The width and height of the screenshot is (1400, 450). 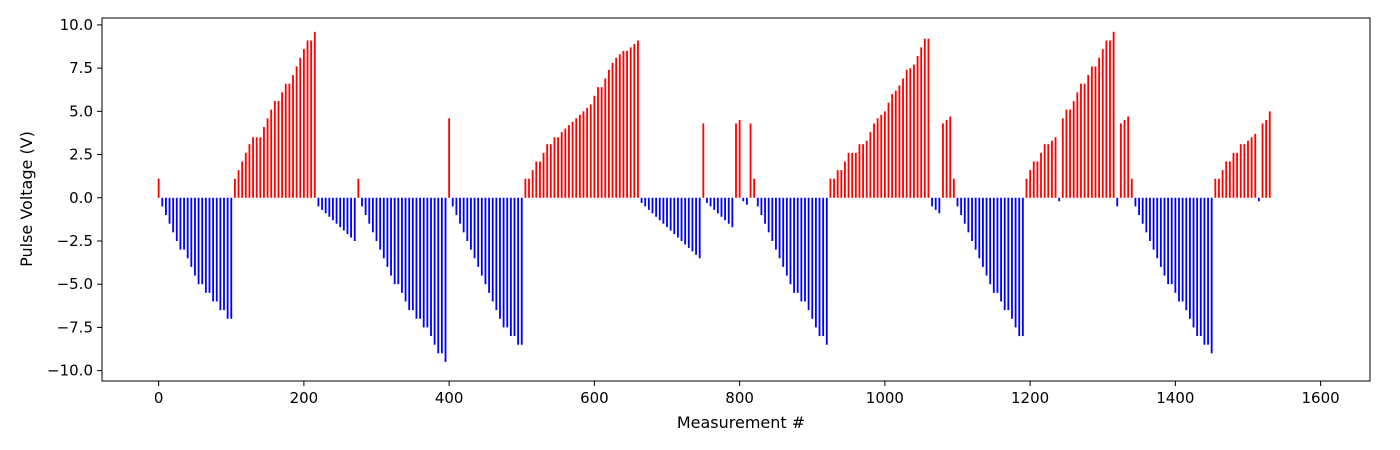 What do you see at coordinates (75, 327) in the screenshot?
I see `y-tick-label: −7.5` at bounding box center [75, 327].